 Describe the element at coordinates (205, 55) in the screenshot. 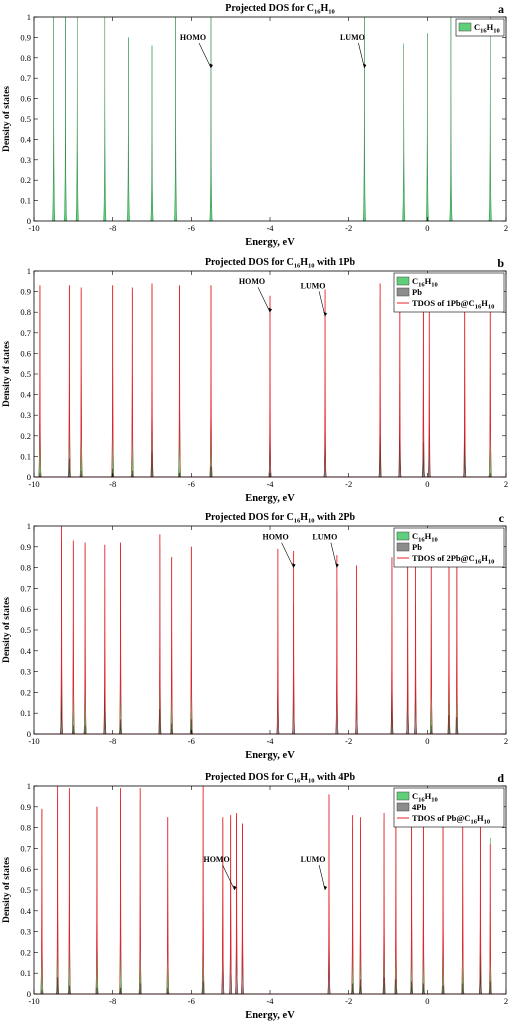

I see `annotation-arrow` at that location.